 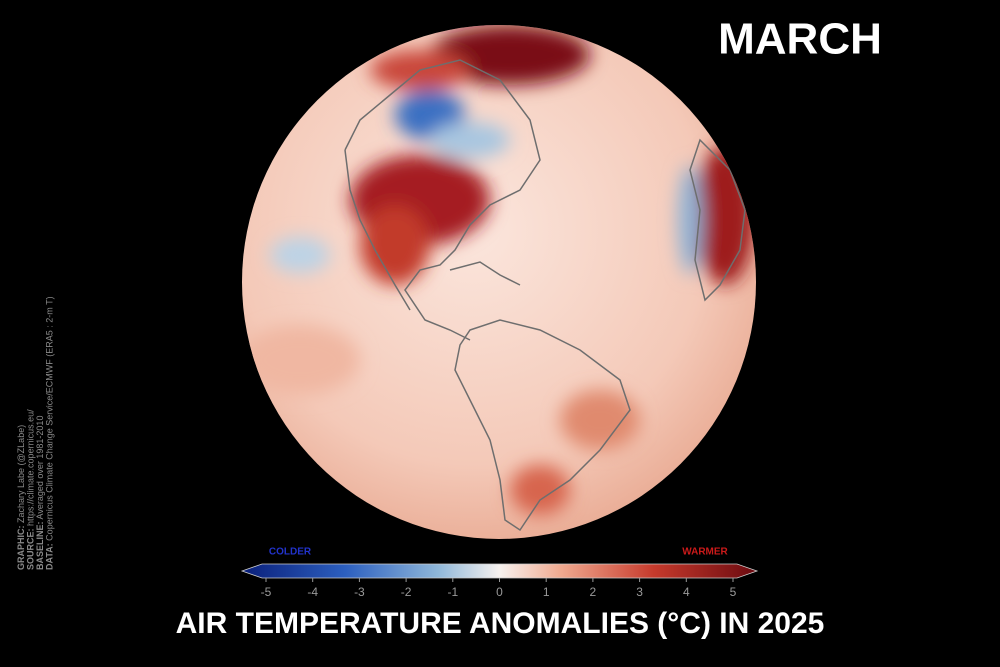 What do you see at coordinates (50, 556) in the screenshot?
I see `credit-key: DATA:` at bounding box center [50, 556].